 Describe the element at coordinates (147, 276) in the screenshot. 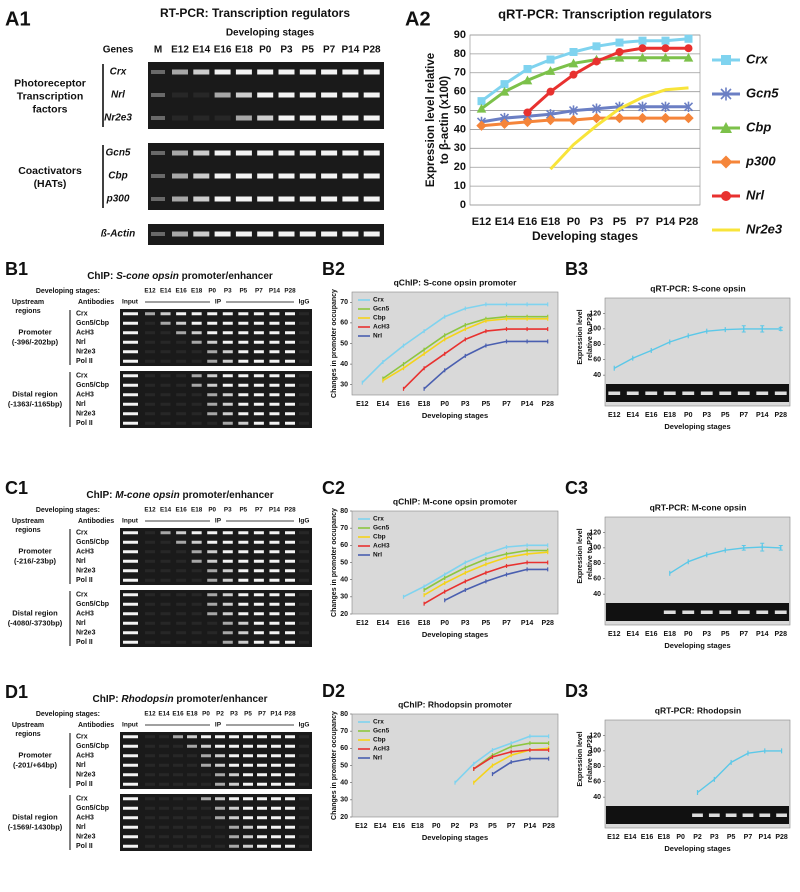

I see `gel-title-part: S-cone opsin` at that location.